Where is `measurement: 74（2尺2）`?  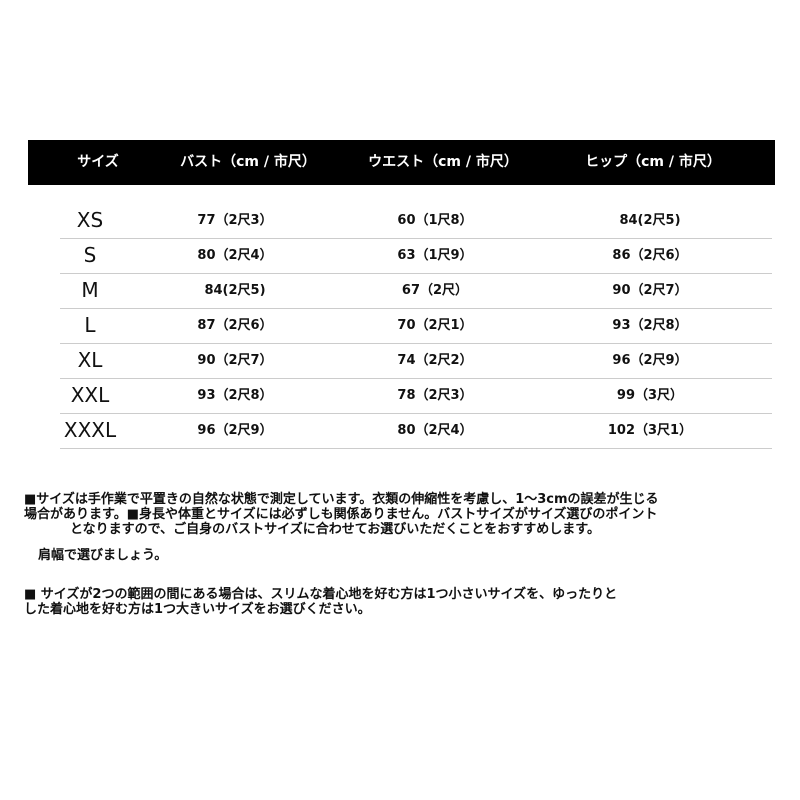
measurement: 74（2尺2） is located at coordinates (435, 360).